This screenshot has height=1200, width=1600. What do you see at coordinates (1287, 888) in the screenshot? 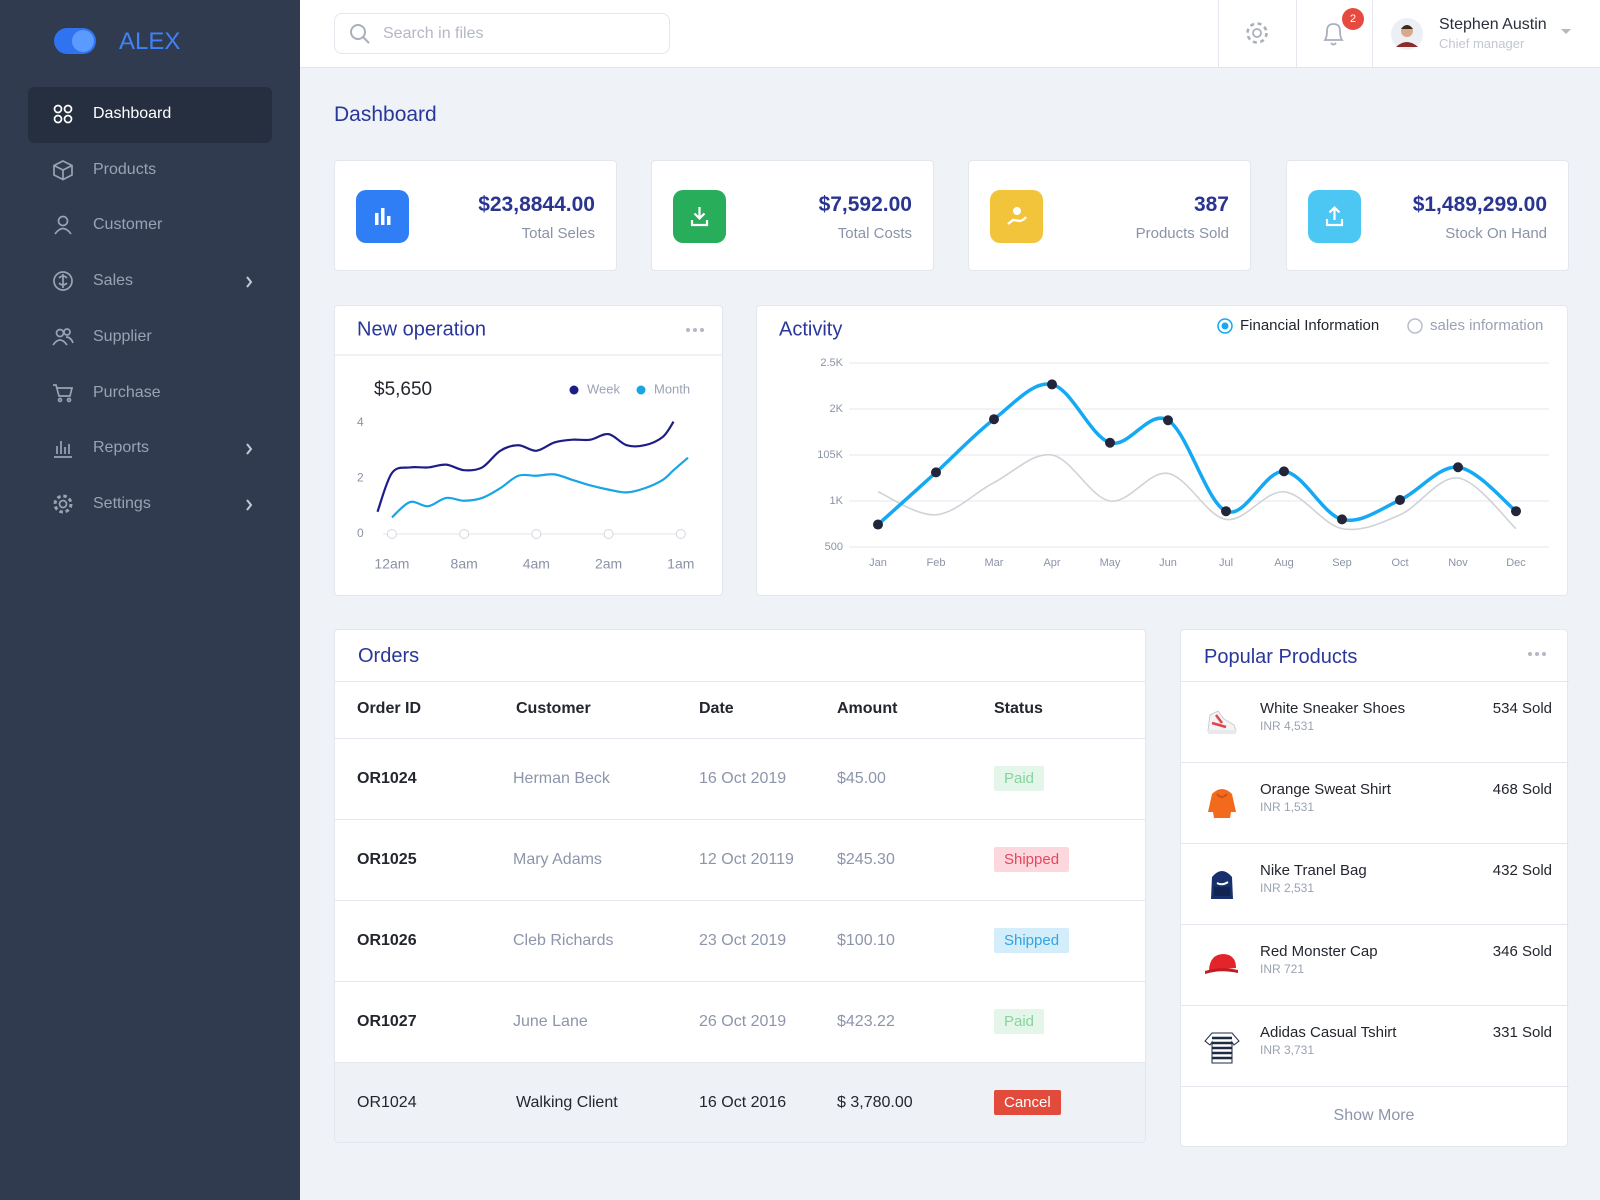
I see `product-price: INR 2,531` at bounding box center [1287, 888].